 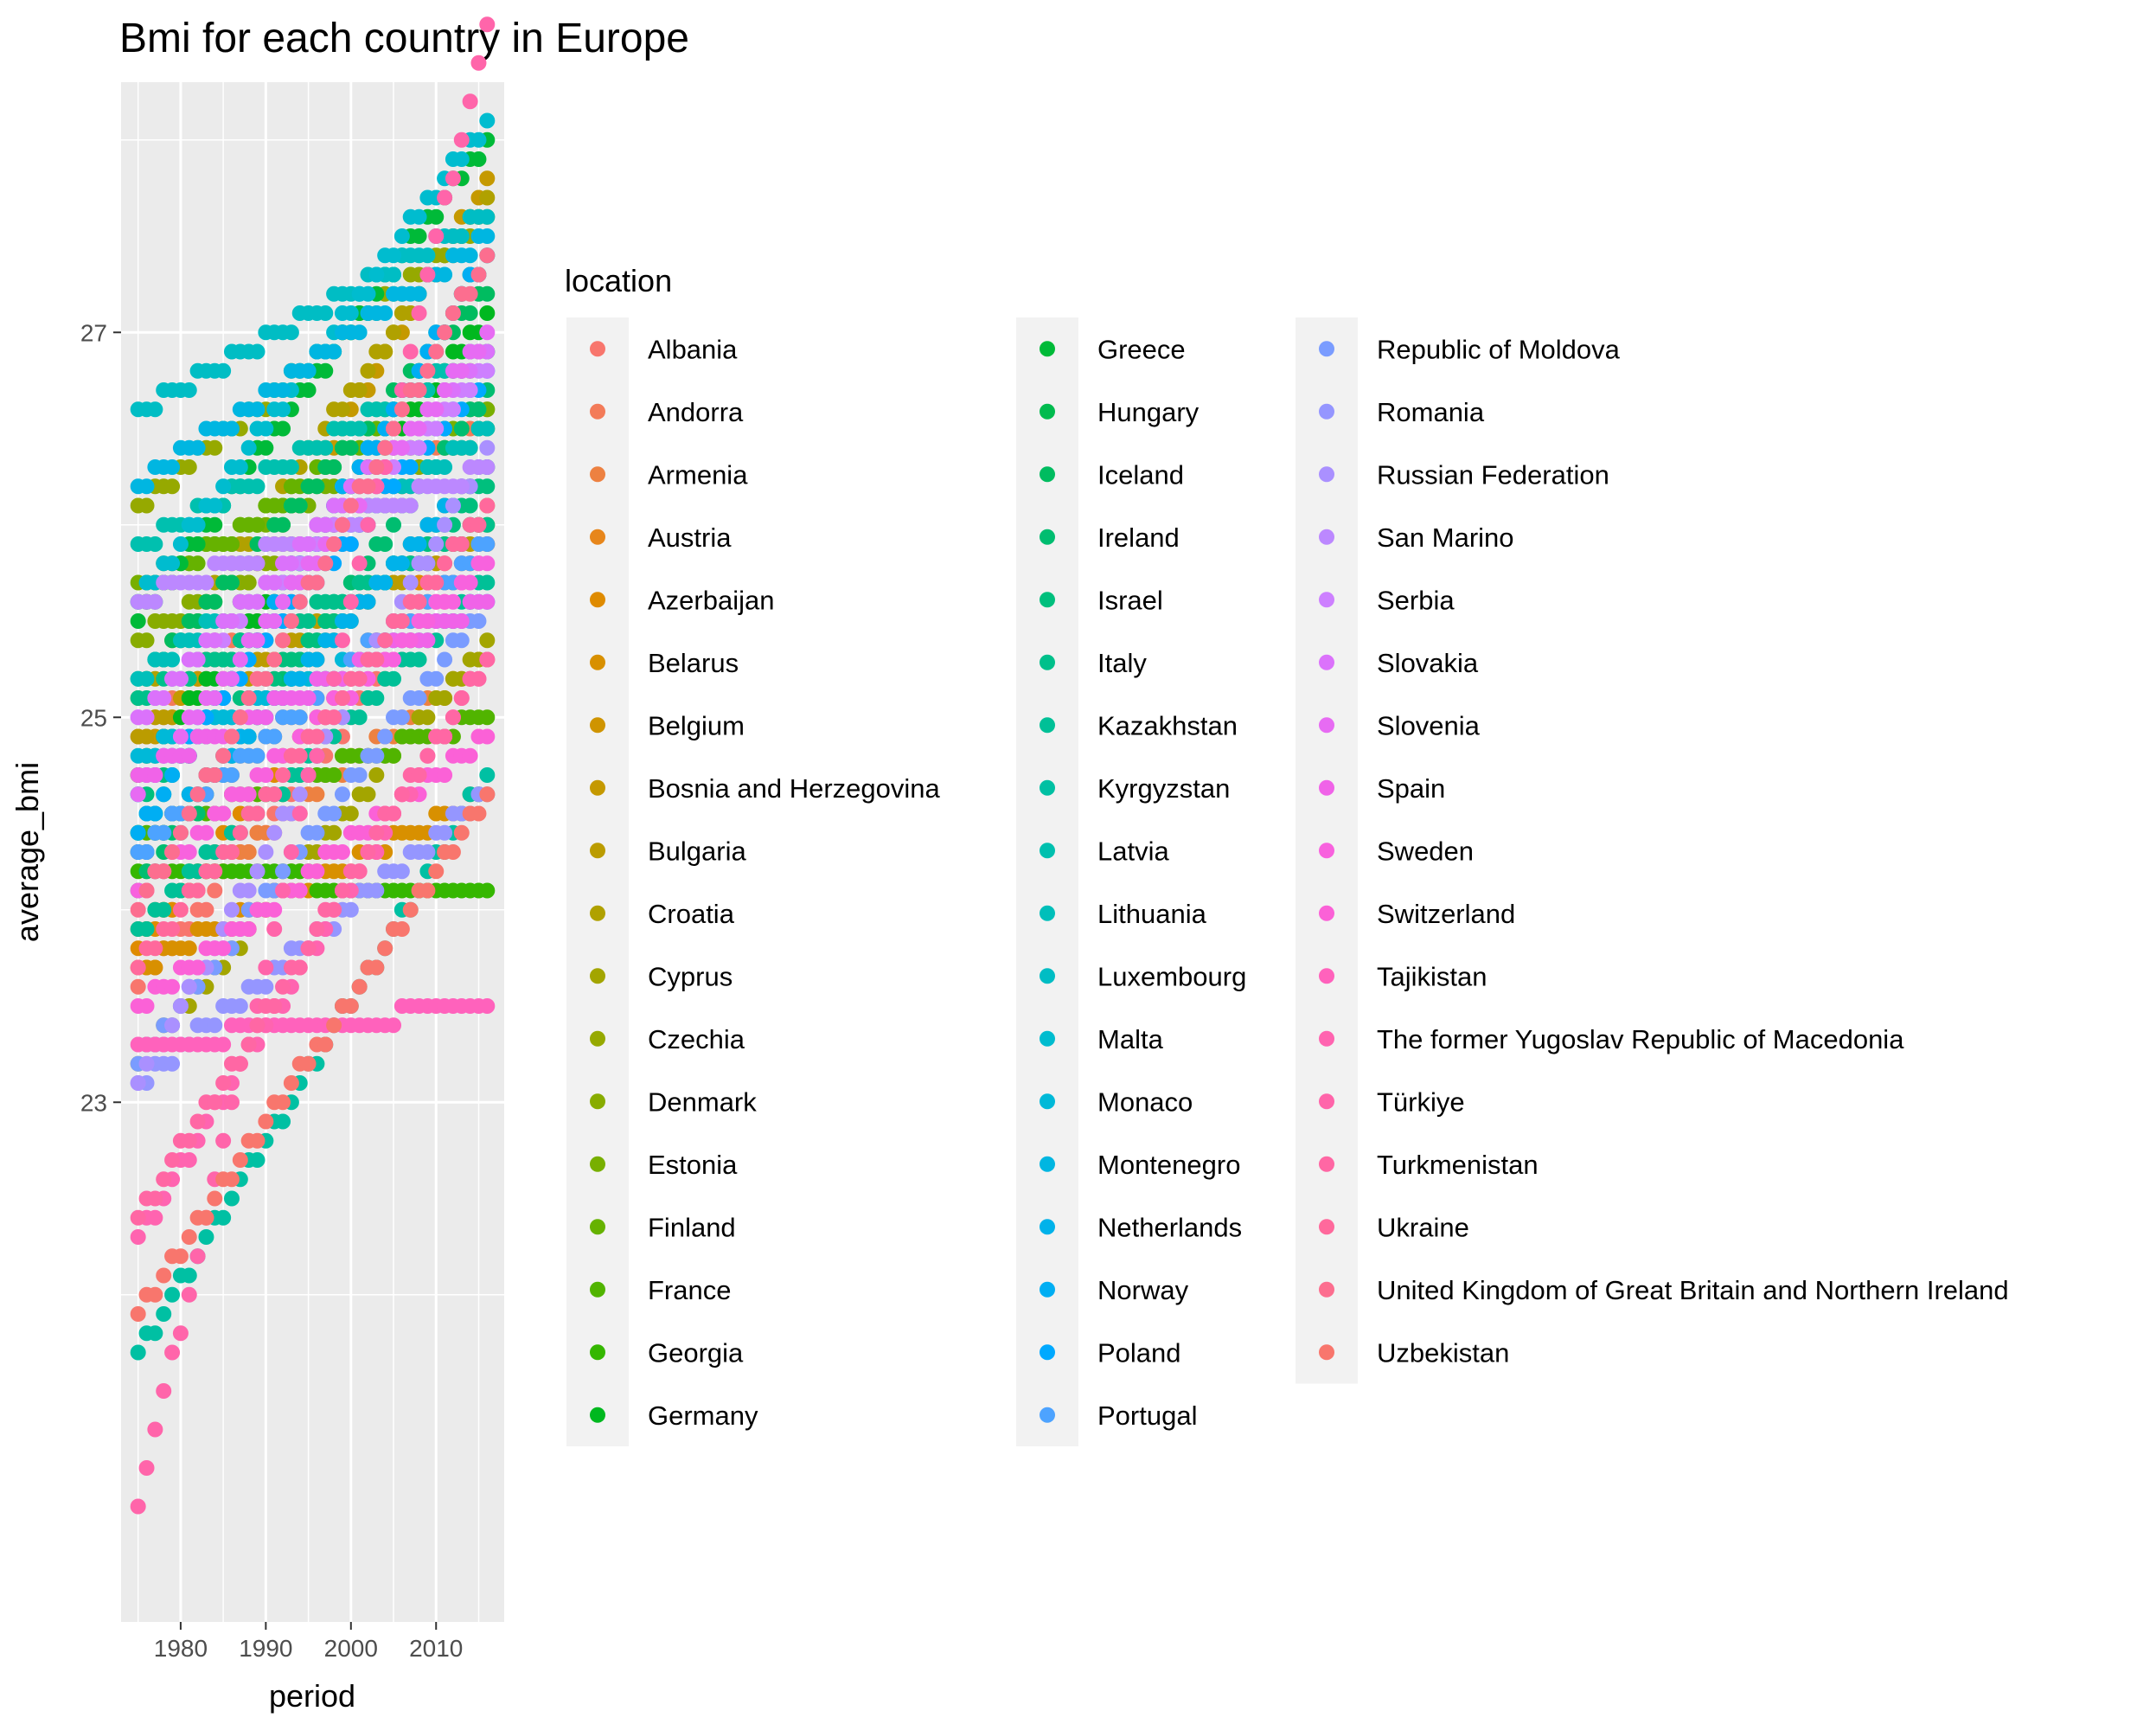 What do you see at coordinates (93, 1102) in the screenshot?
I see `y-tick-label: 23` at bounding box center [93, 1102].